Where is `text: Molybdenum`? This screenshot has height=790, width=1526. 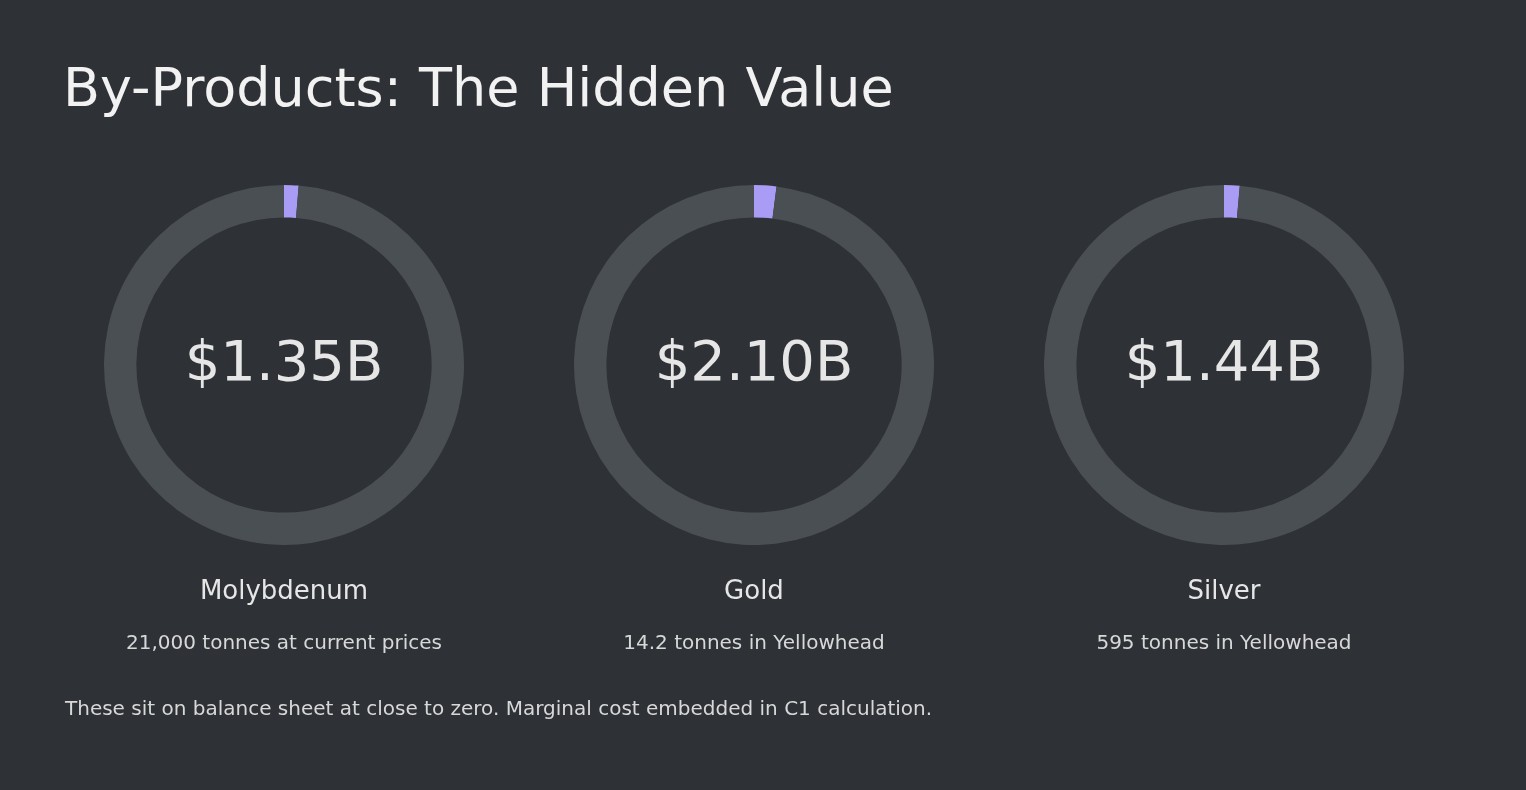 text: Molybdenum is located at coordinates (284, 590).